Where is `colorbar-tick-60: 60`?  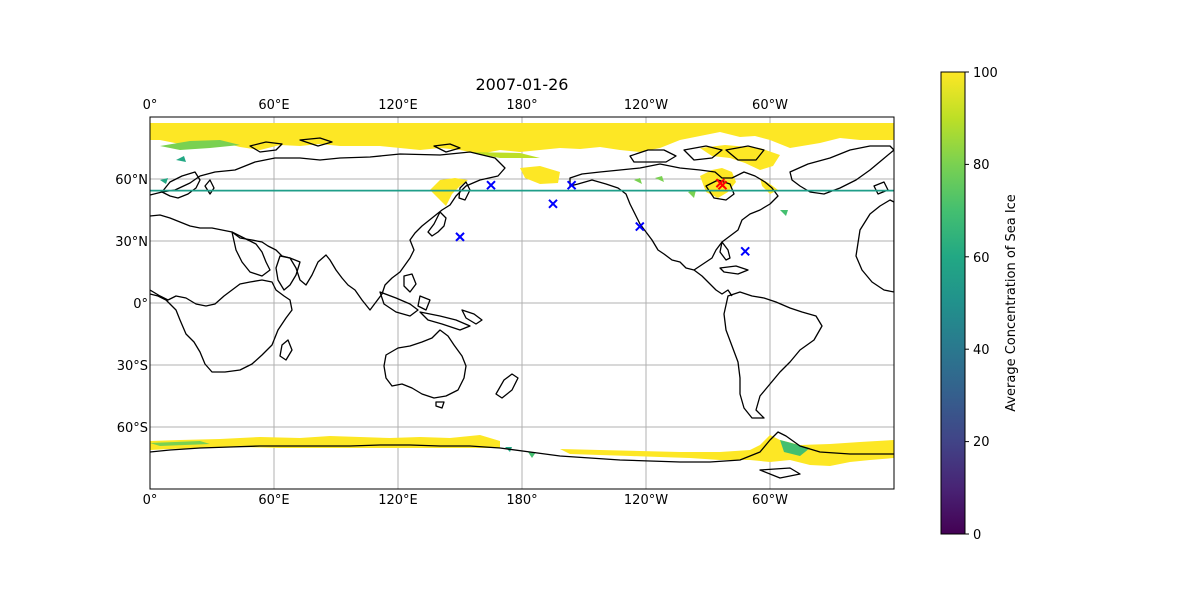
colorbar-tick-60: 60 is located at coordinates (981, 258).